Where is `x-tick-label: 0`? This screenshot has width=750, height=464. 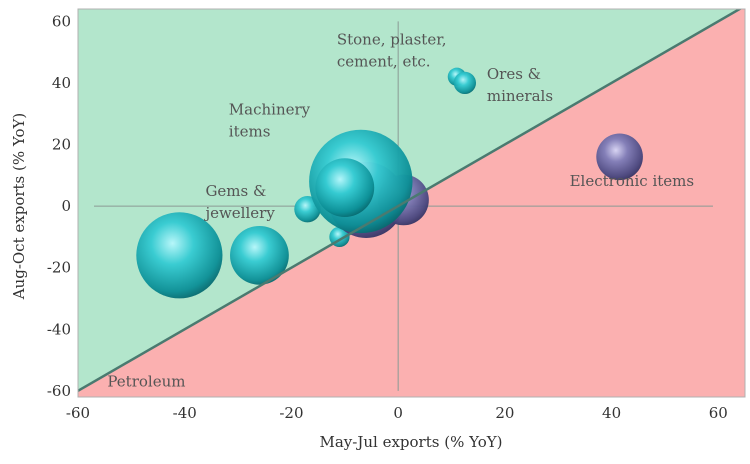
x-tick-label: 0 is located at coordinates (398, 413).